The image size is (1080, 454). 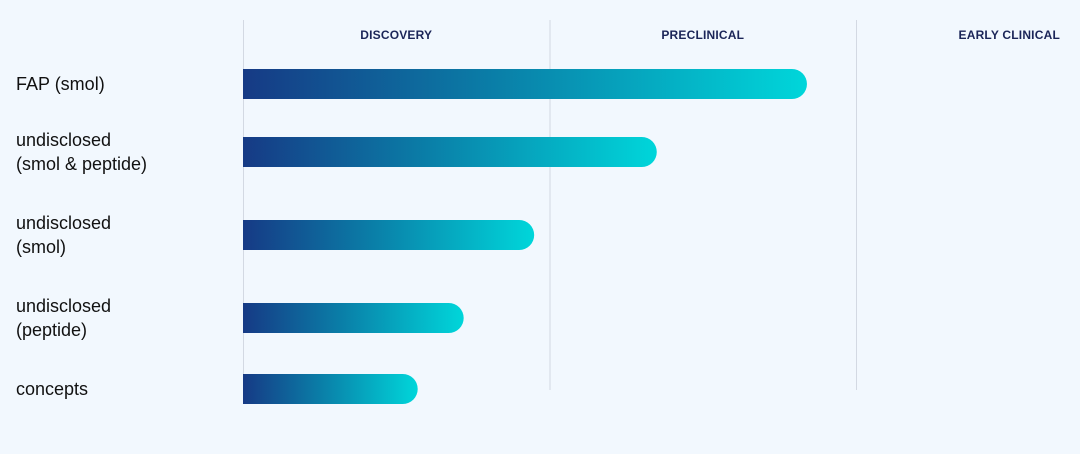 I want to click on row-label: FAP (smol), so click(x=60, y=84).